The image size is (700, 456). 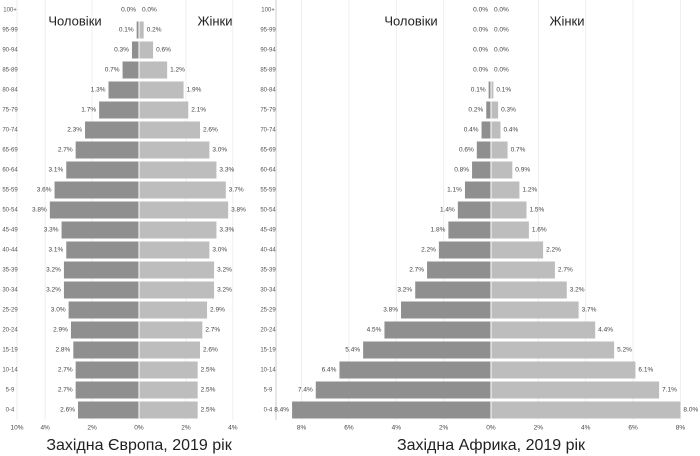 I want to click on value-label: 6.4%, so click(x=329, y=370).